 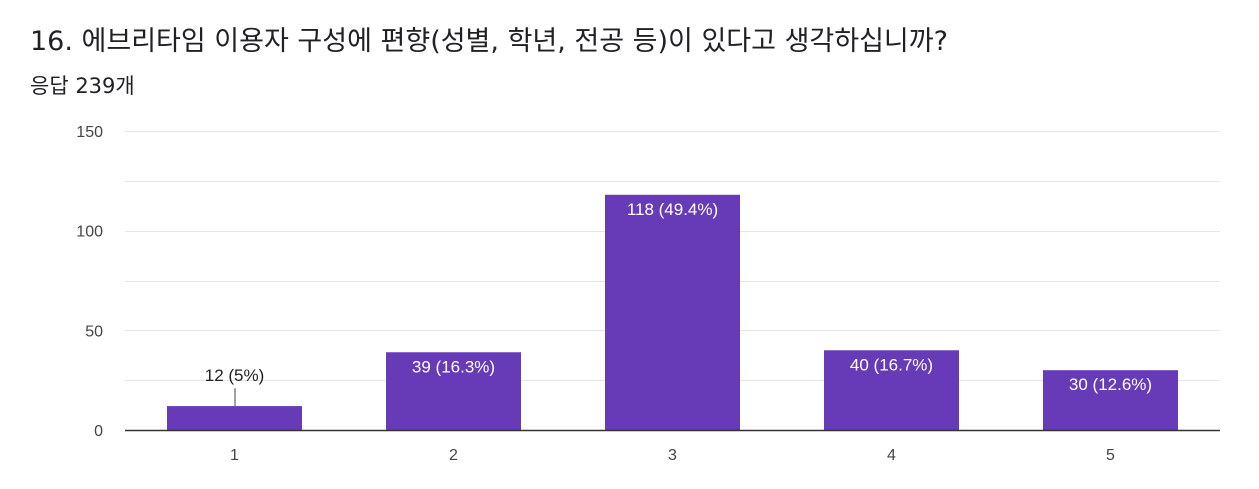 What do you see at coordinates (82, 86) in the screenshot?
I see `response-count: 응답 239개` at bounding box center [82, 86].